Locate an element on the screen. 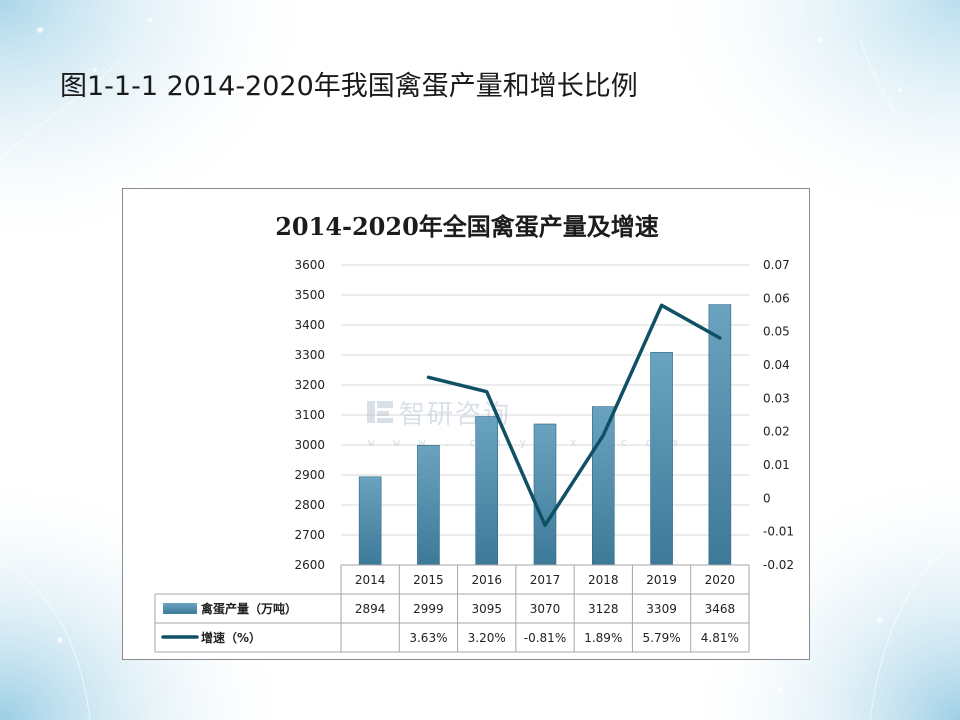  line-series is located at coordinates (574, 415).